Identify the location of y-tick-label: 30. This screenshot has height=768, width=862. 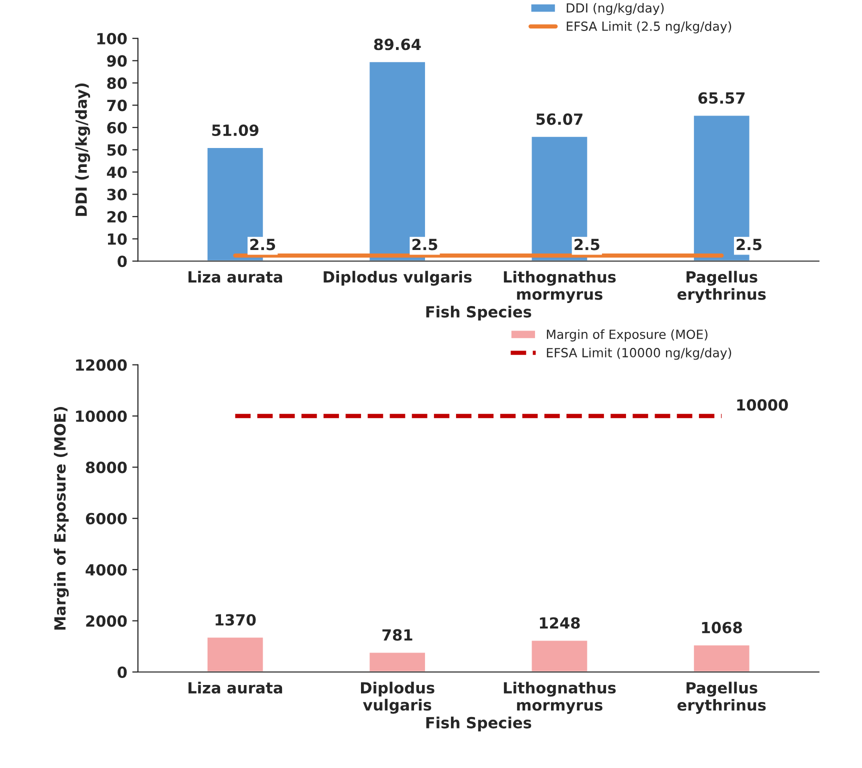
(117, 194).